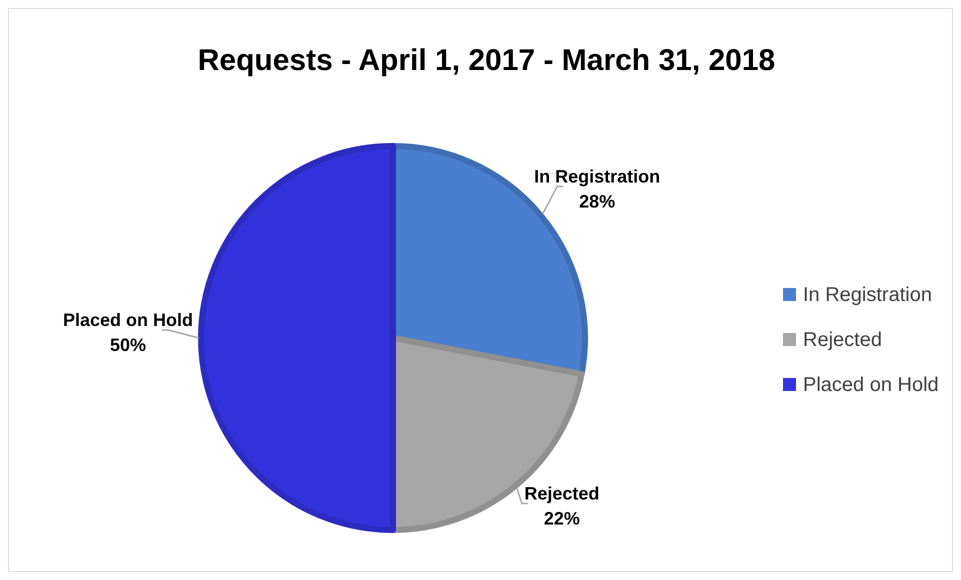 The width and height of the screenshot is (961, 580). Describe the element at coordinates (597, 201) in the screenshot. I see `data-label: 28%` at that location.